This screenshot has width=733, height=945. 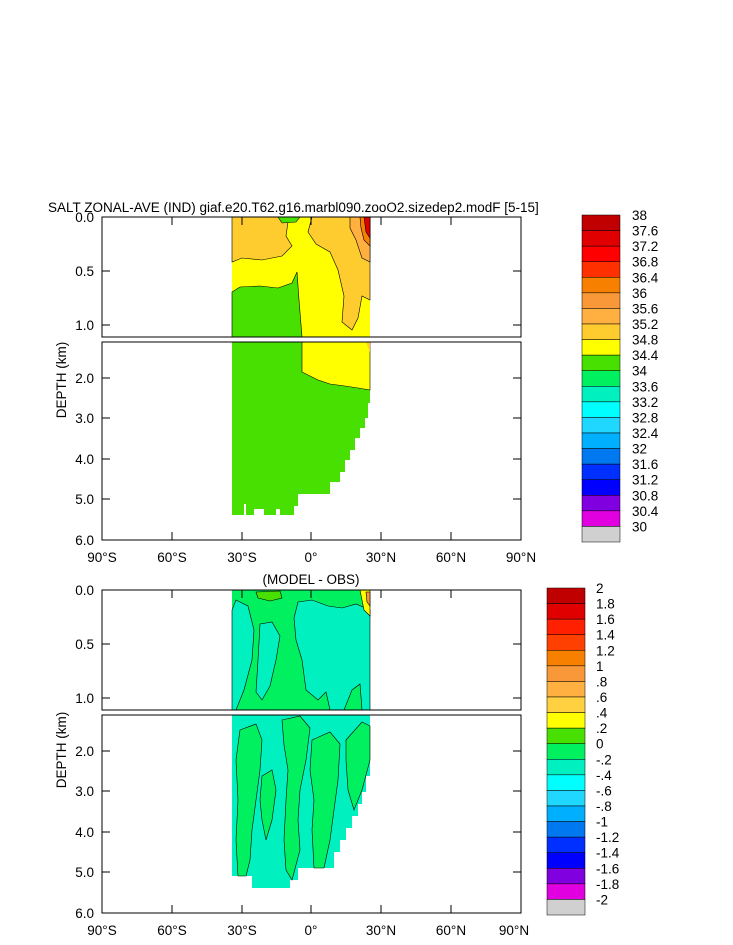 What do you see at coordinates (639, 293) in the screenshot?
I see `colorbar-label: 36` at bounding box center [639, 293].